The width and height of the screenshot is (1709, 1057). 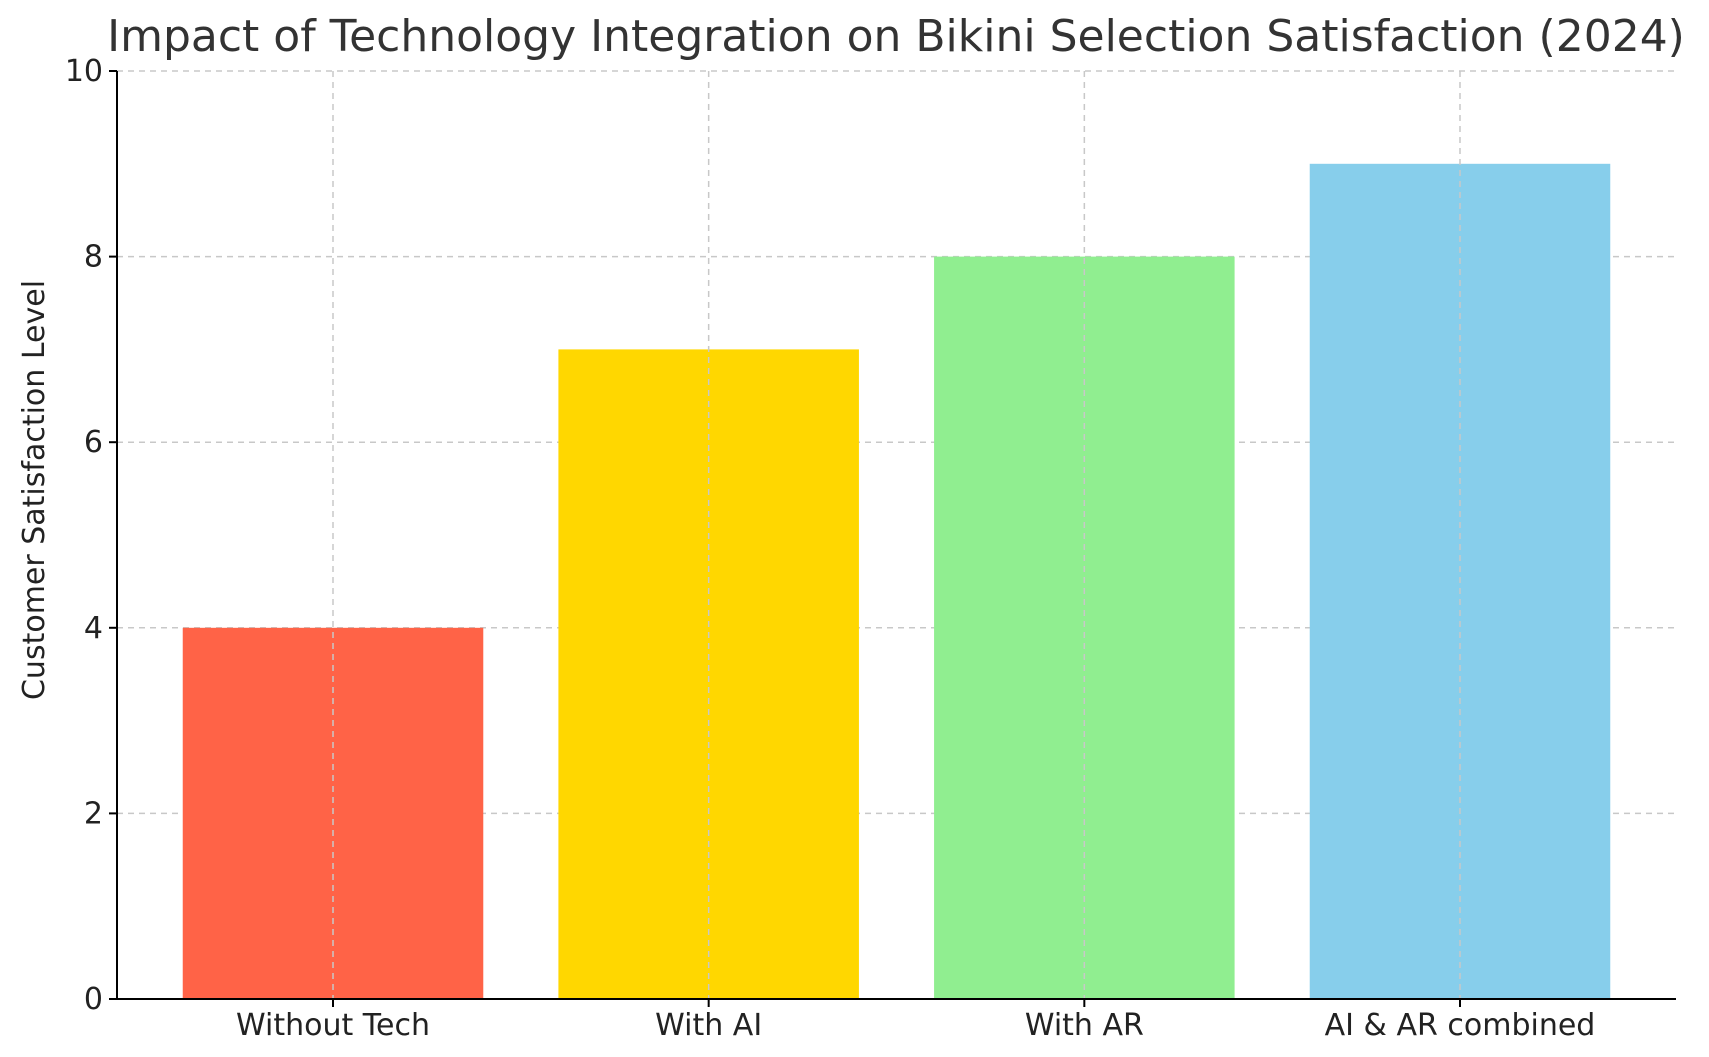 I want to click on y-tick-label: 4, so click(x=93, y=628).